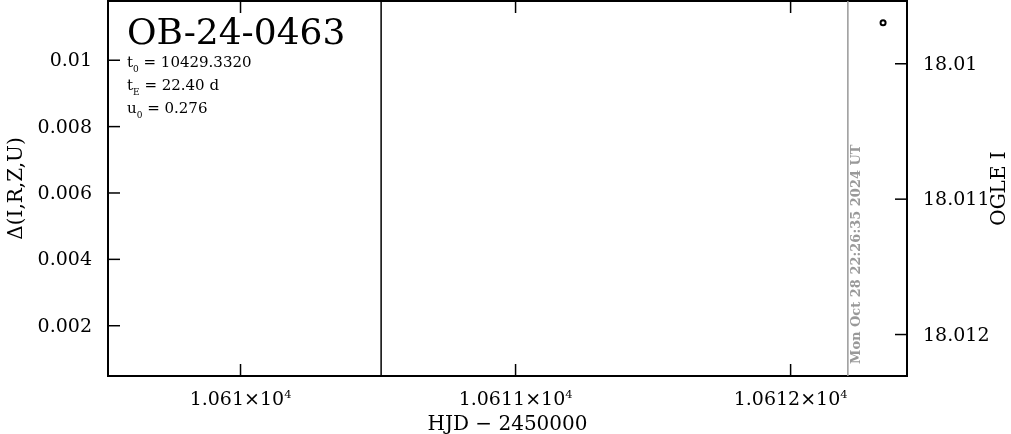 This screenshot has width=1011, height=434. Describe the element at coordinates (240, 398) in the screenshot. I see `x-tick-label: 1.061×10$^{4}$` at that location.